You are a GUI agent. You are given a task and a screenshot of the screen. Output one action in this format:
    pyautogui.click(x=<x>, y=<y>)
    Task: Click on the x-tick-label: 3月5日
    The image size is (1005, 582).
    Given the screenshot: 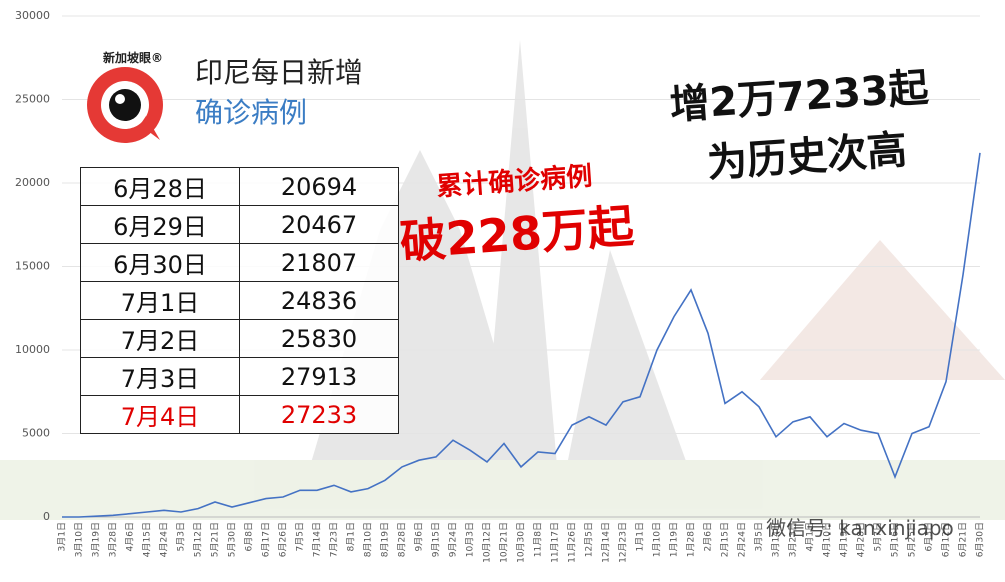 What is the action you would take?
    pyautogui.click(x=759, y=536)
    